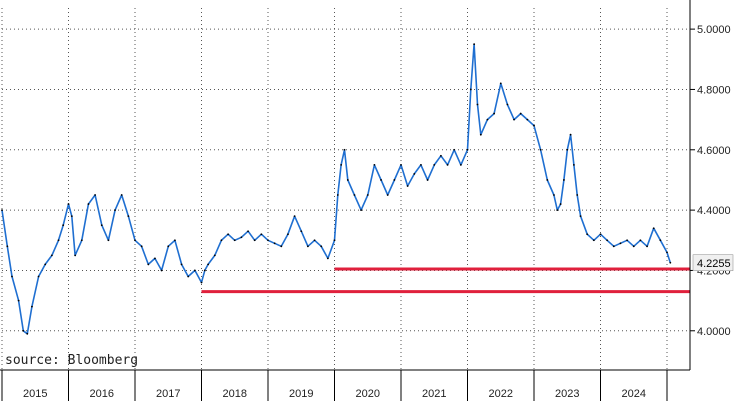 The height and width of the screenshot is (401, 736). Describe the element at coordinates (368, 394) in the screenshot. I see `x-tick-label: 2020` at that location.